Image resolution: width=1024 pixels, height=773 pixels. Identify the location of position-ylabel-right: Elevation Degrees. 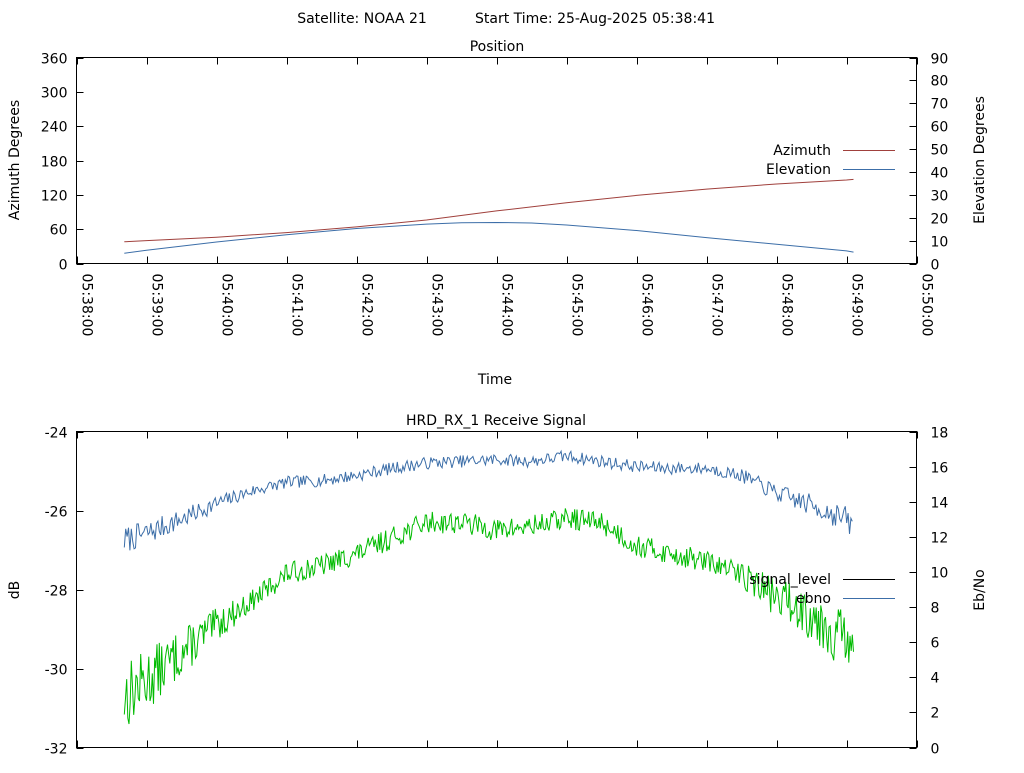
(980, 160).